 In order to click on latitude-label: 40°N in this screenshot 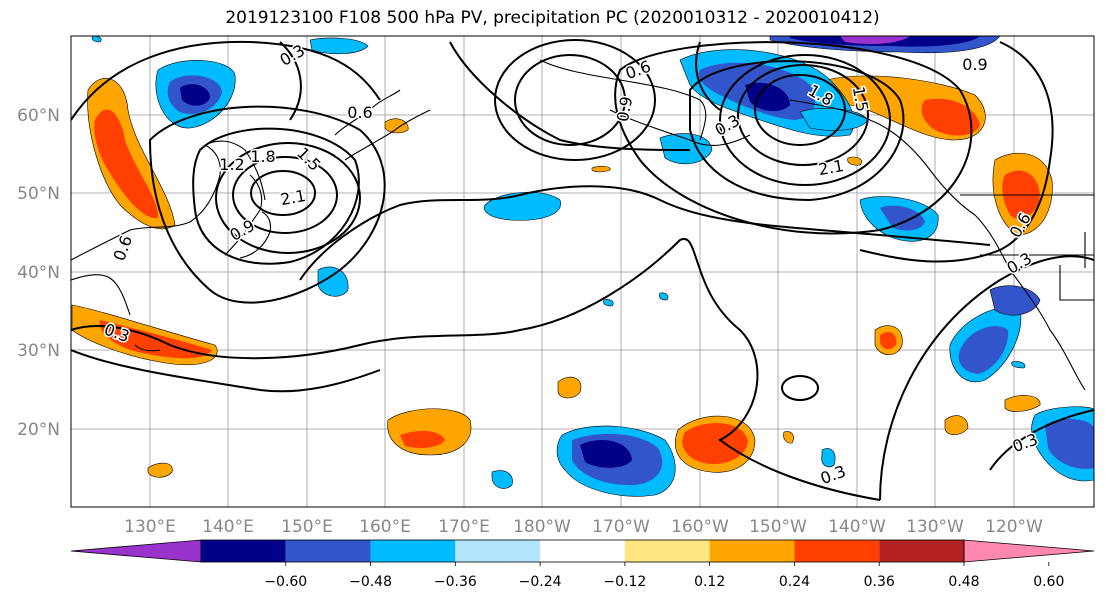, I will do `click(38, 273)`.